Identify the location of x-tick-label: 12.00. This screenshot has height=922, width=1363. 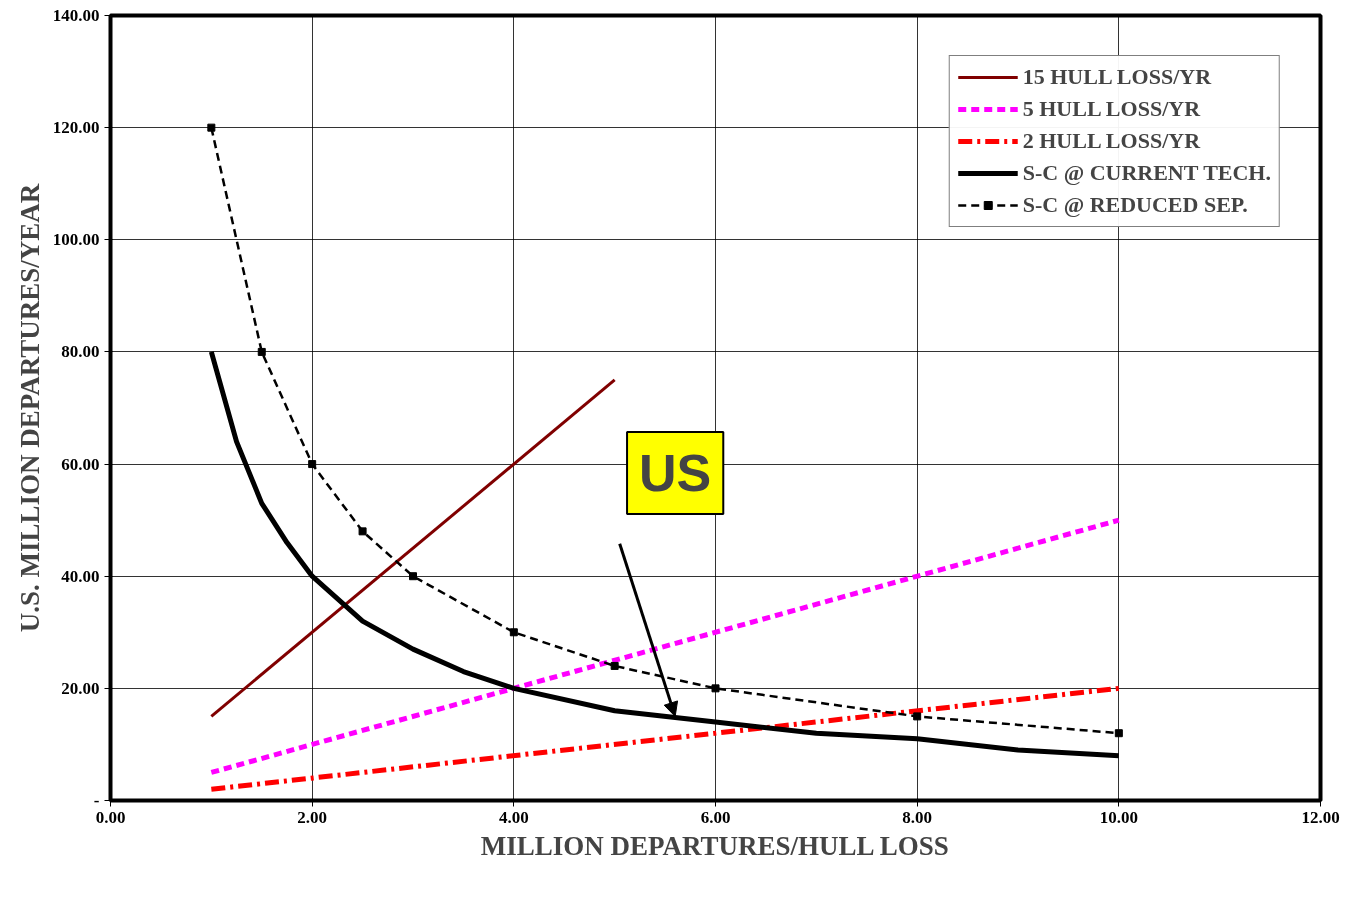
(1320, 817).